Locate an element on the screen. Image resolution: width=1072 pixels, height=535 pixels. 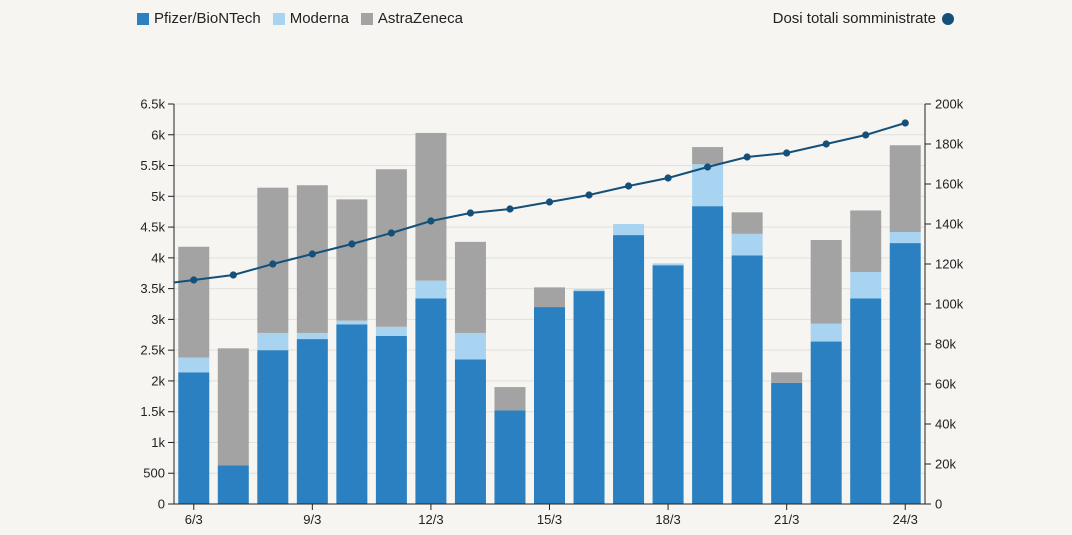
x-tick-label: 15/3 is located at coordinates (549, 519).